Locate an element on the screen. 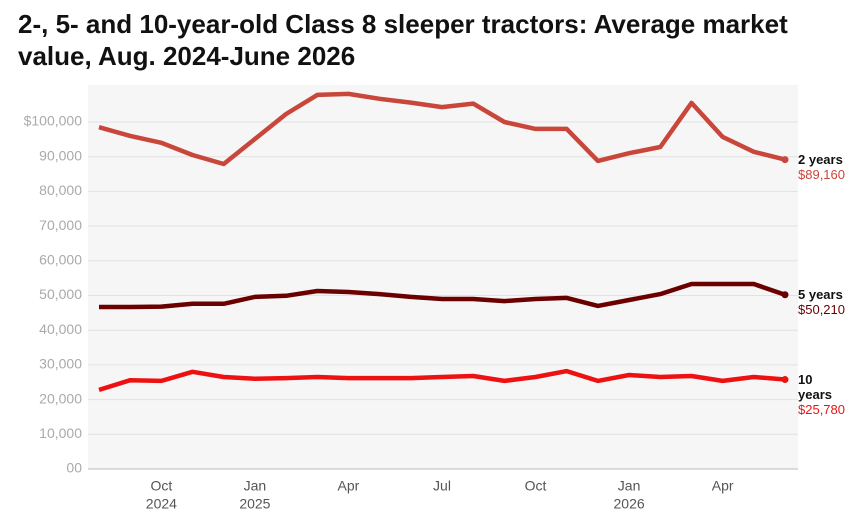 This screenshot has height=526, width=863. x-tick-year: 2026 is located at coordinates (629, 504).